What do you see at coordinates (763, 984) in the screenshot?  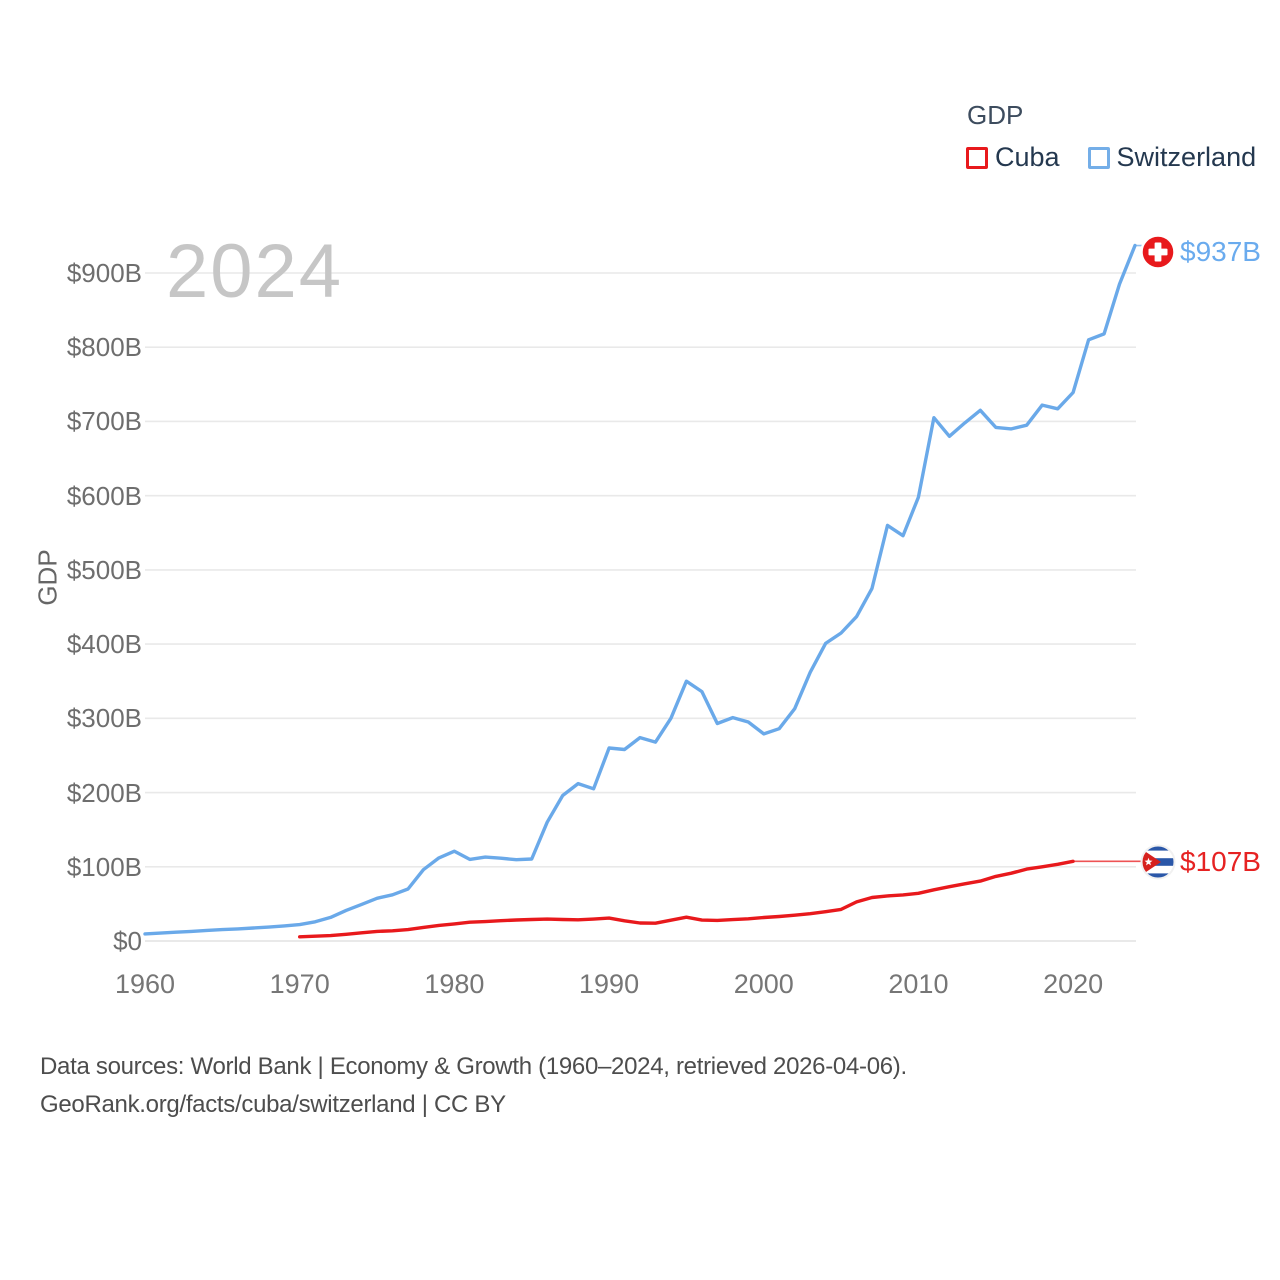 I see `x-tick-label-2000: 2000` at bounding box center [763, 984].